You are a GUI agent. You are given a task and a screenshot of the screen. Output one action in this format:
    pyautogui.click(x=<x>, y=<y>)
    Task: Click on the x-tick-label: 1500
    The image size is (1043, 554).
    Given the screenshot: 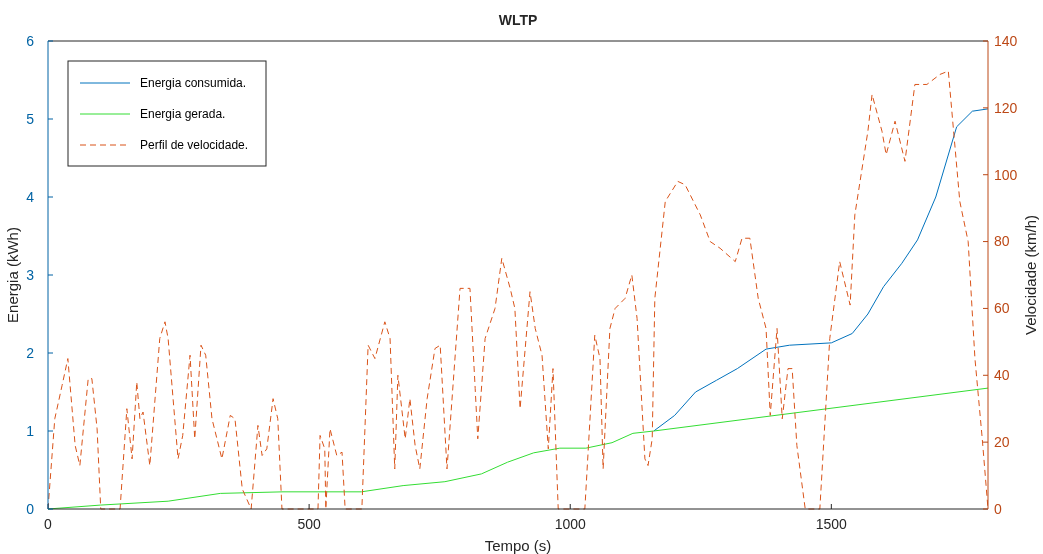 What is the action you would take?
    pyautogui.click(x=831, y=524)
    